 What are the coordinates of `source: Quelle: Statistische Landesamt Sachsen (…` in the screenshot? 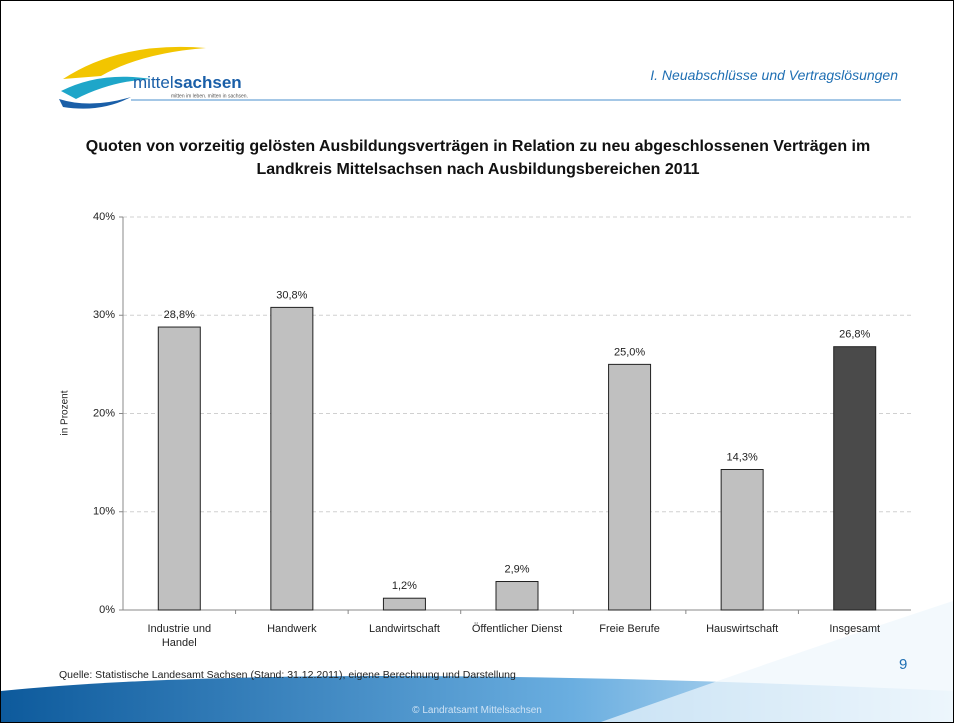 It's located at (287, 675).